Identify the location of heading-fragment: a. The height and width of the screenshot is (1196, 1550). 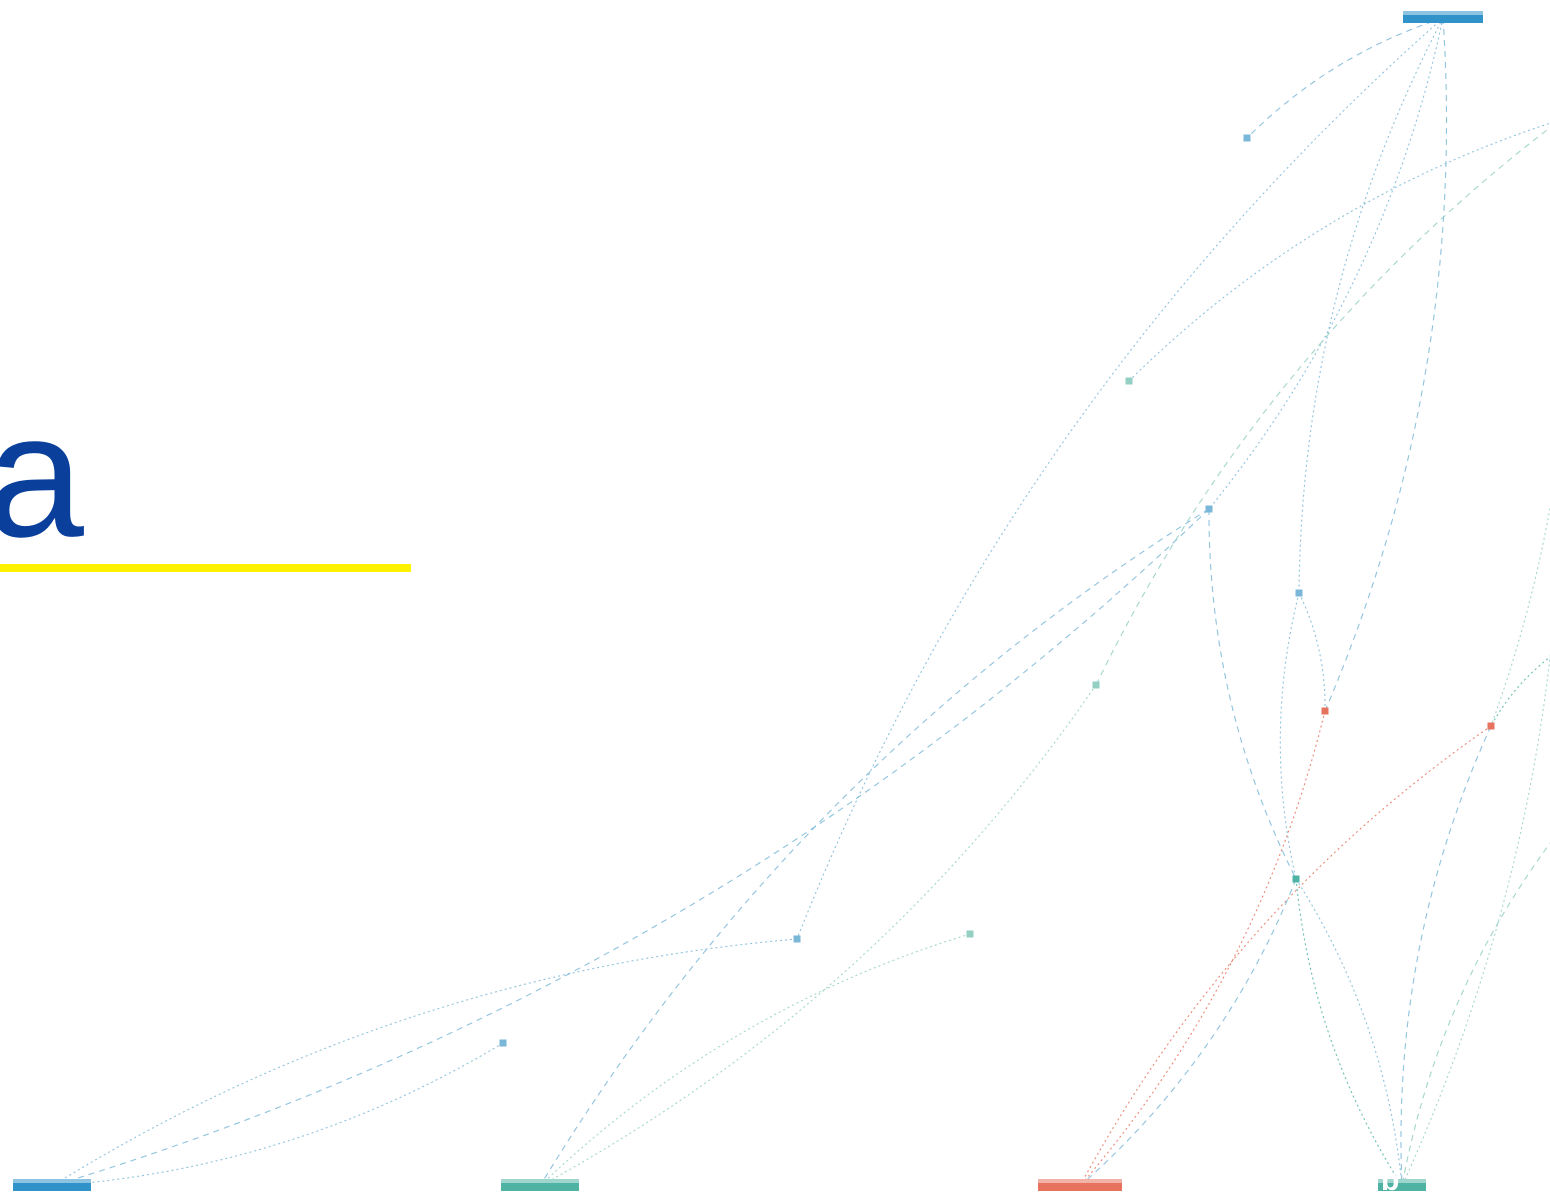
(42, 476).